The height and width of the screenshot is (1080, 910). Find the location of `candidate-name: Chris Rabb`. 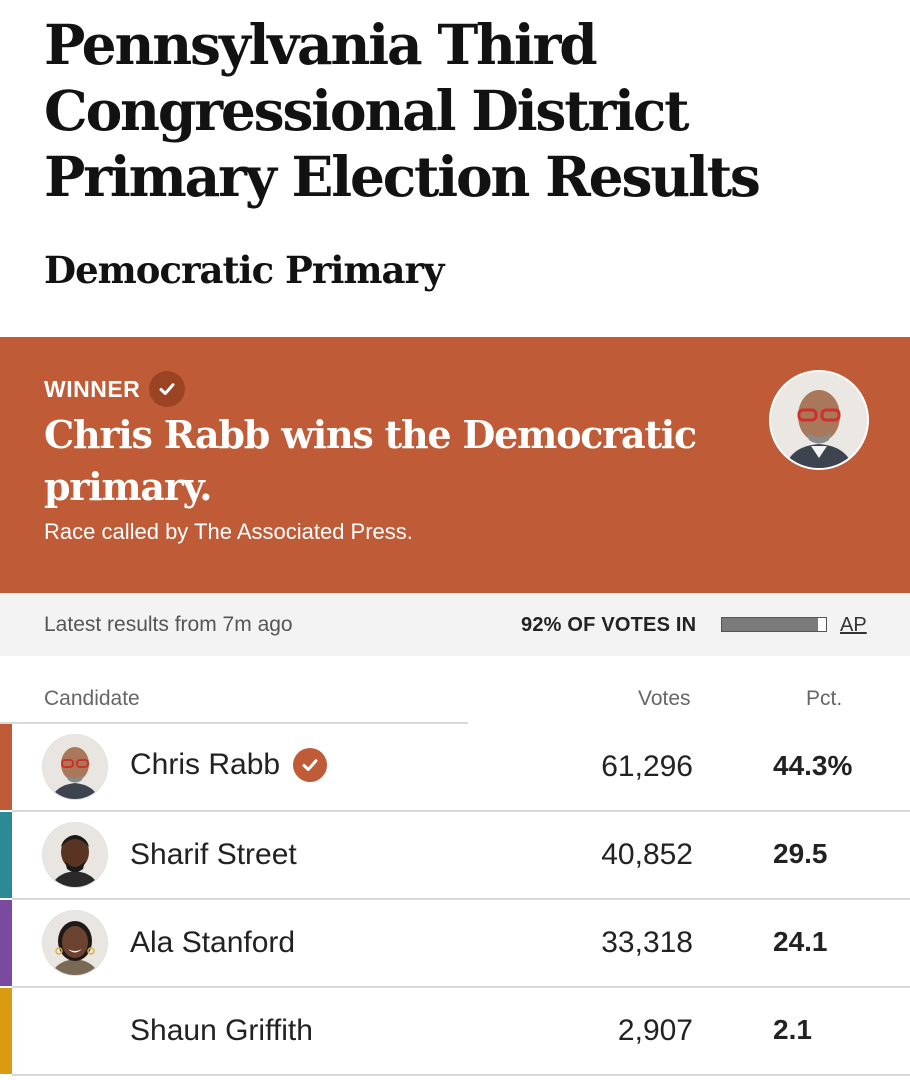

candidate-name: Chris Rabb is located at coordinates (205, 764).